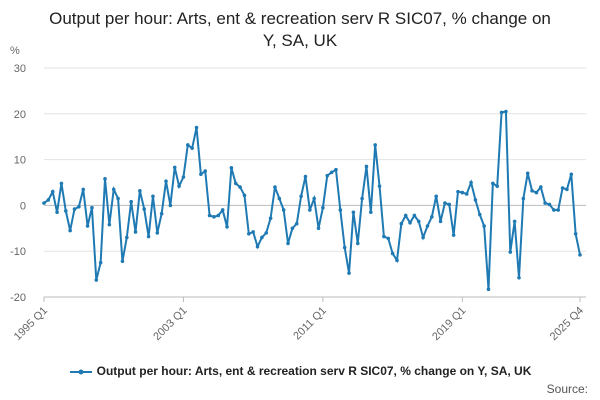 This screenshot has width=600, height=400. I want to click on y-tick-label: 30, so click(20, 69).